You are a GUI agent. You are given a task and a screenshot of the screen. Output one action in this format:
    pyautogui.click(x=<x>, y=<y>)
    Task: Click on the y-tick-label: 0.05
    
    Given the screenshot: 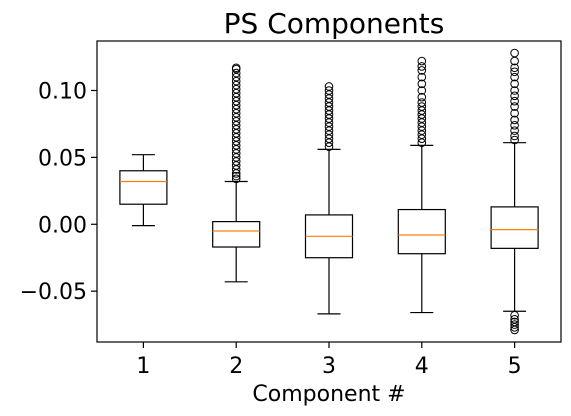 What is the action you would take?
    pyautogui.click(x=62, y=158)
    